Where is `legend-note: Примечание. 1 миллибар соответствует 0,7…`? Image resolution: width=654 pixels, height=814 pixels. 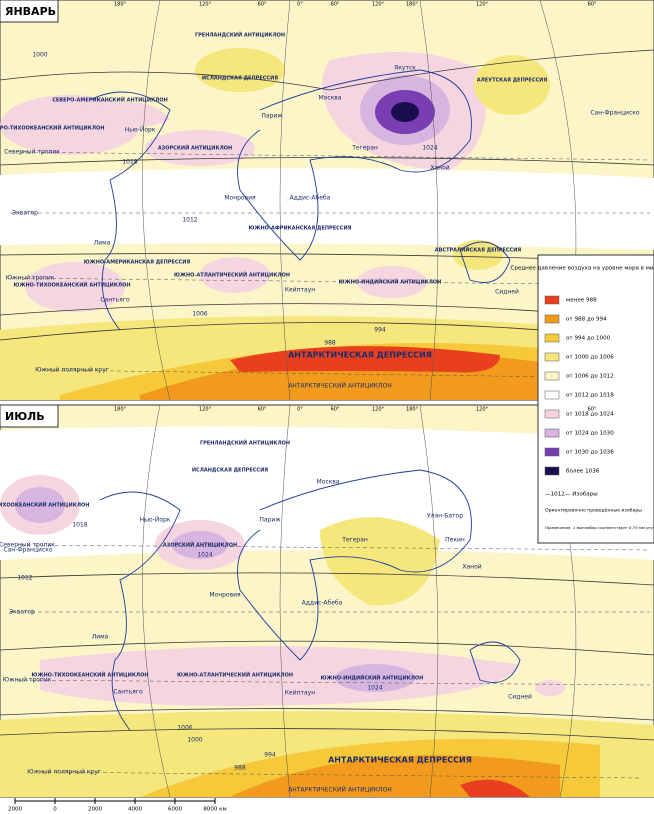 legend-note: Примечание. 1 миллибар соответствует 0,7… is located at coordinates (599, 527).